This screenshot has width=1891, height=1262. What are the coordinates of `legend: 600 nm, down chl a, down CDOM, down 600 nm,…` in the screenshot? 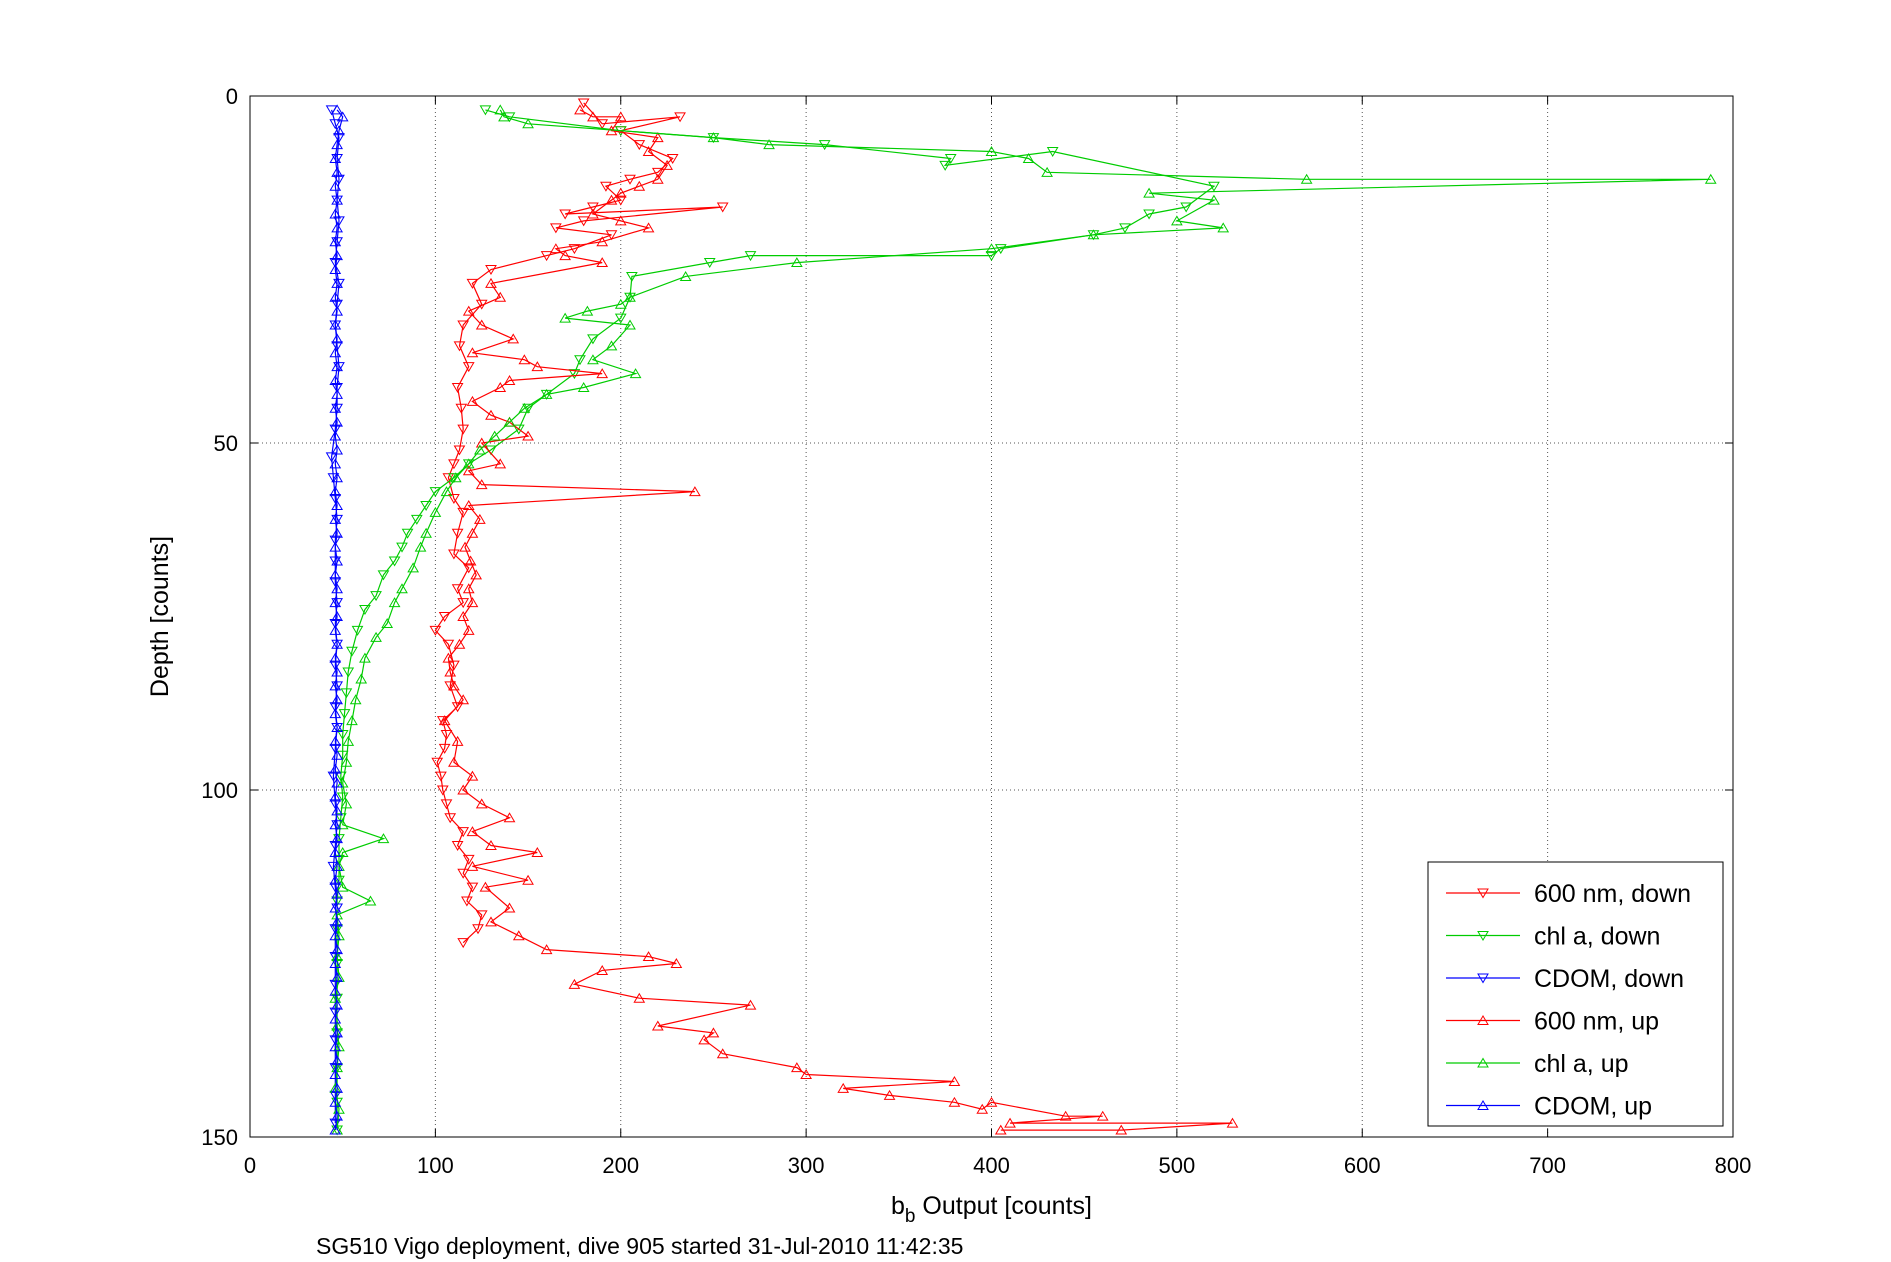 It's located at (1575, 994).